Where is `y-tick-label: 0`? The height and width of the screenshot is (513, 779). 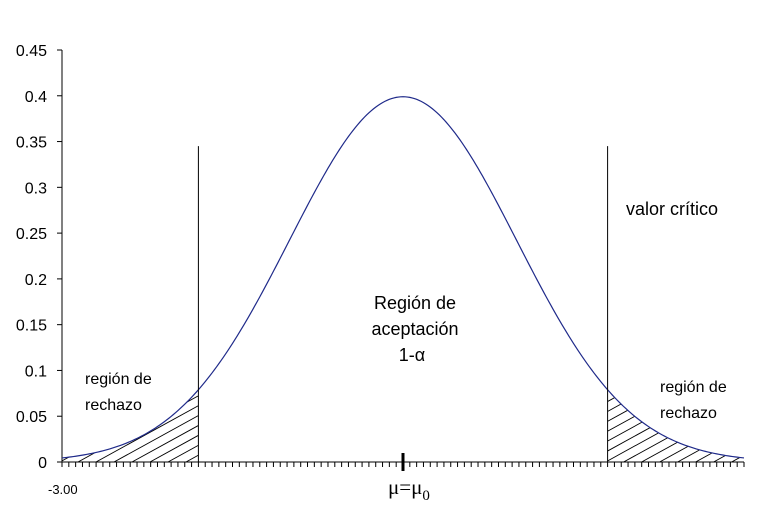
y-tick-label: 0 is located at coordinates (42, 463).